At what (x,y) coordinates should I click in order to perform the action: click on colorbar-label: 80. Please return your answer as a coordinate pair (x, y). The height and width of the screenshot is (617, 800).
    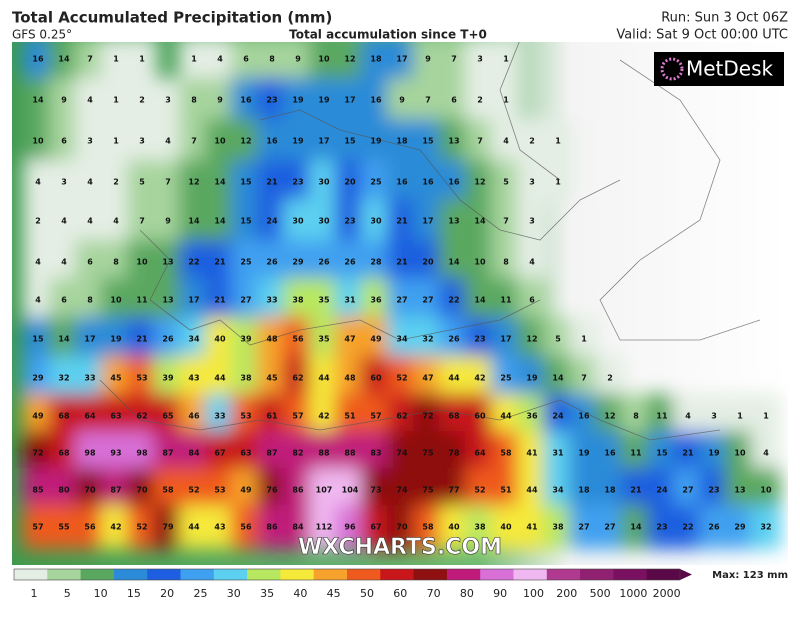
    Looking at the image, I should click on (467, 593).